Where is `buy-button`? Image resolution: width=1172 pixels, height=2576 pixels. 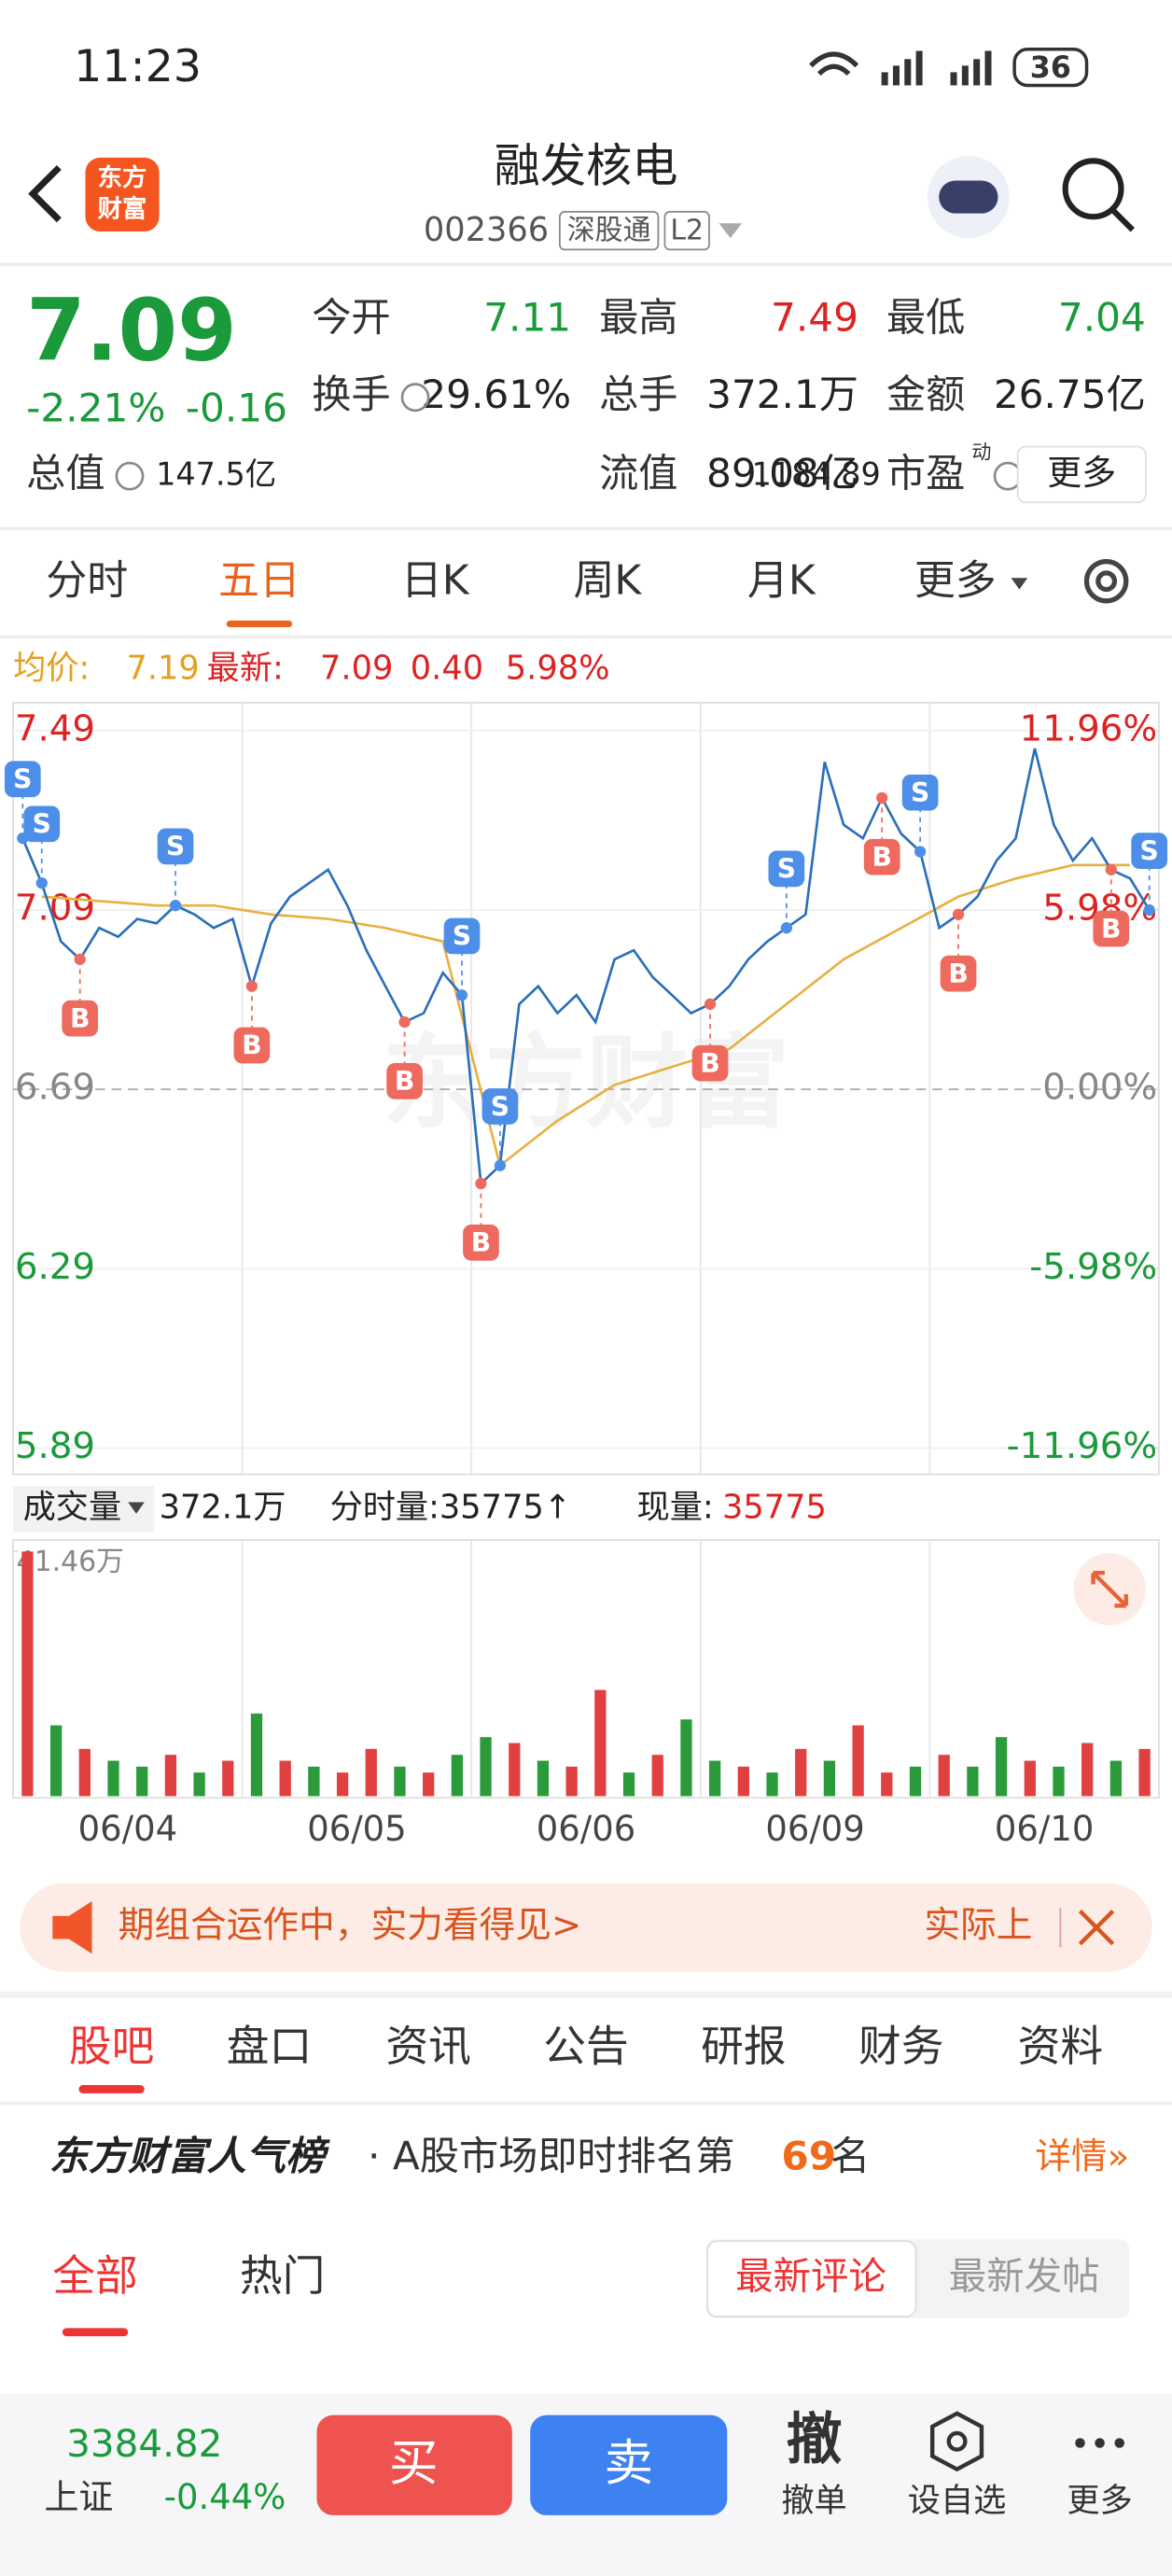
buy-button is located at coordinates (414, 2465).